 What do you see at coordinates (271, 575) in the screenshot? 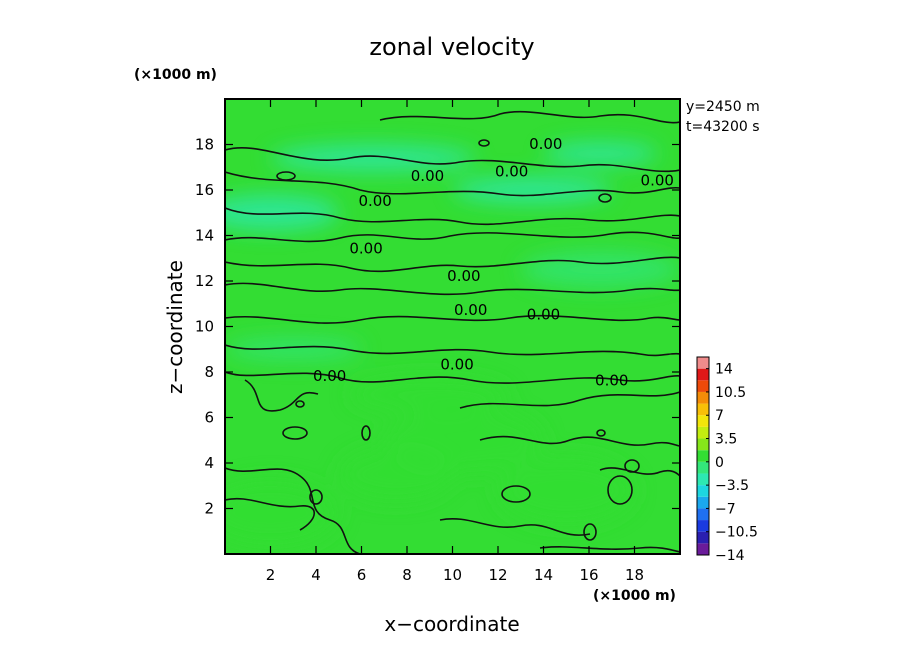
I see `x-tick-label: 2` at bounding box center [271, 575].